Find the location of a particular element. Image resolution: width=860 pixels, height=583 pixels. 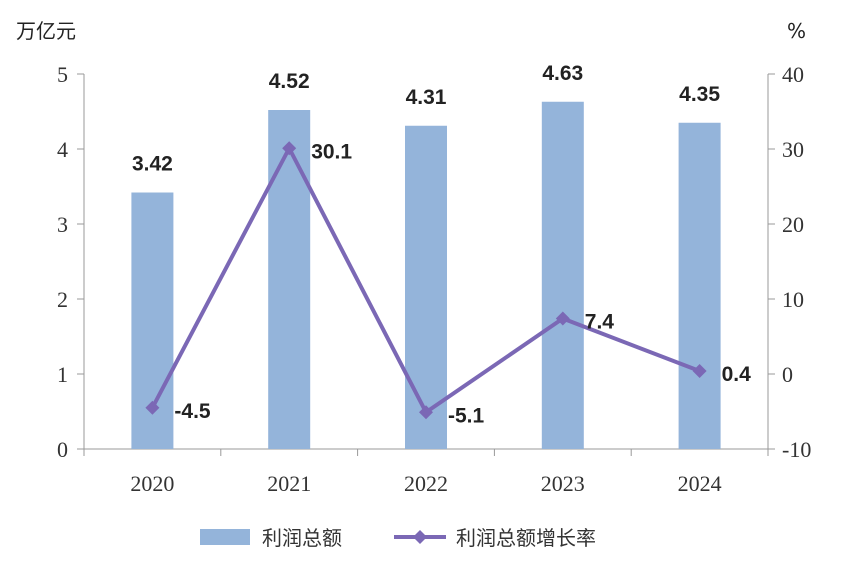

right-tick-label: 30 is located at coordinates (793, 149).